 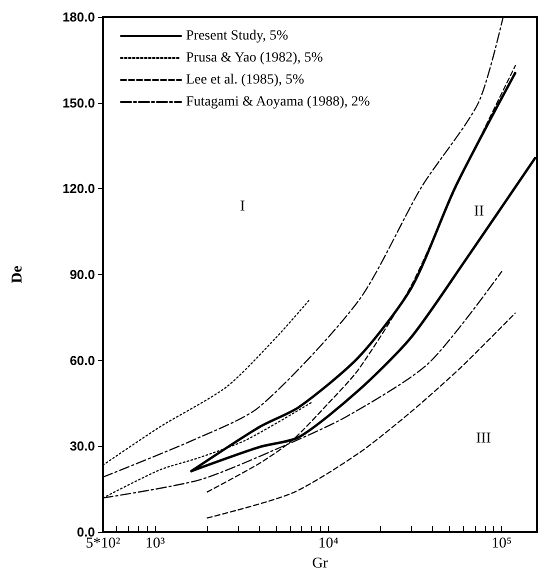 I want to click on y-tick-label: 30.0, so click(x=82, y=446).